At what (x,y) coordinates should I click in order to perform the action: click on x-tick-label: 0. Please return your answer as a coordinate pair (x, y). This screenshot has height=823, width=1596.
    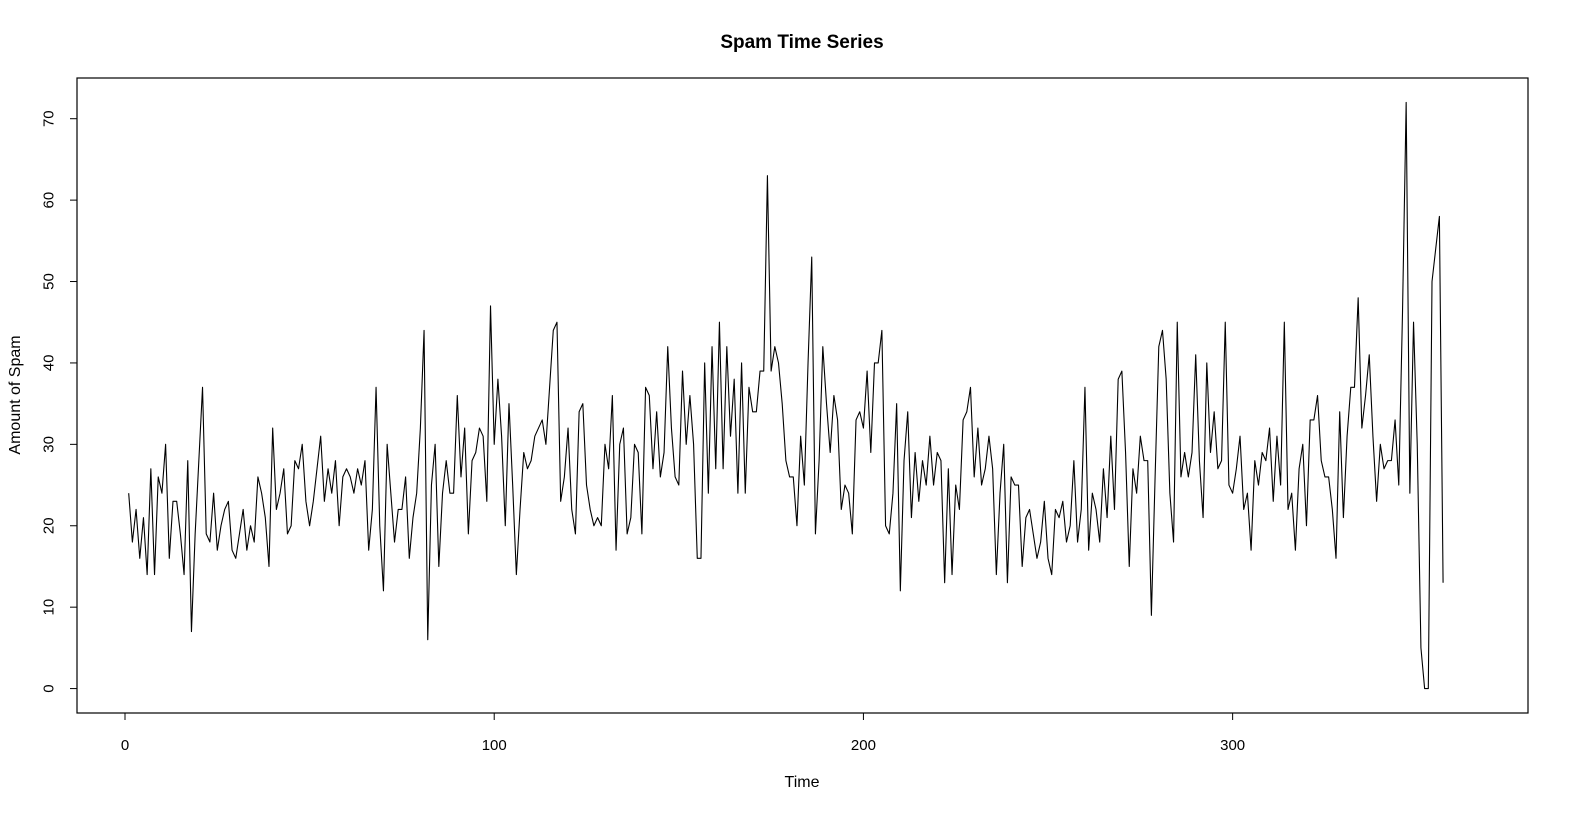
    Looking at the image, I should click on (125, 745).